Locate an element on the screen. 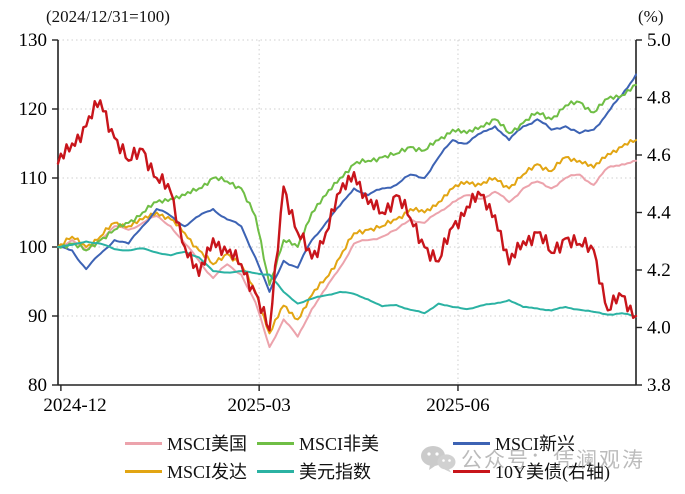 The image size is (685, 494). legend-label-msci-us: MSCI美国 is located at coordinates (207, 444).